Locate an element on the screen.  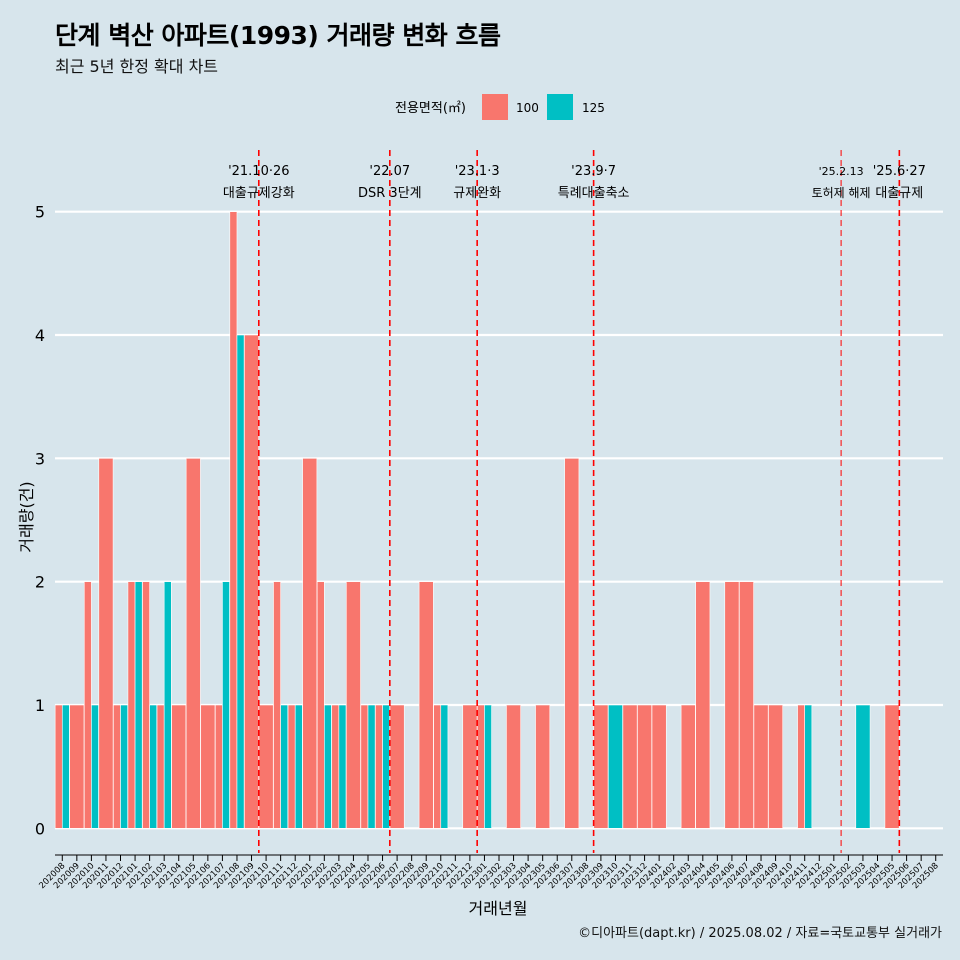
annotation-label-5: 대출규제 is located at coordinates (899, 193).